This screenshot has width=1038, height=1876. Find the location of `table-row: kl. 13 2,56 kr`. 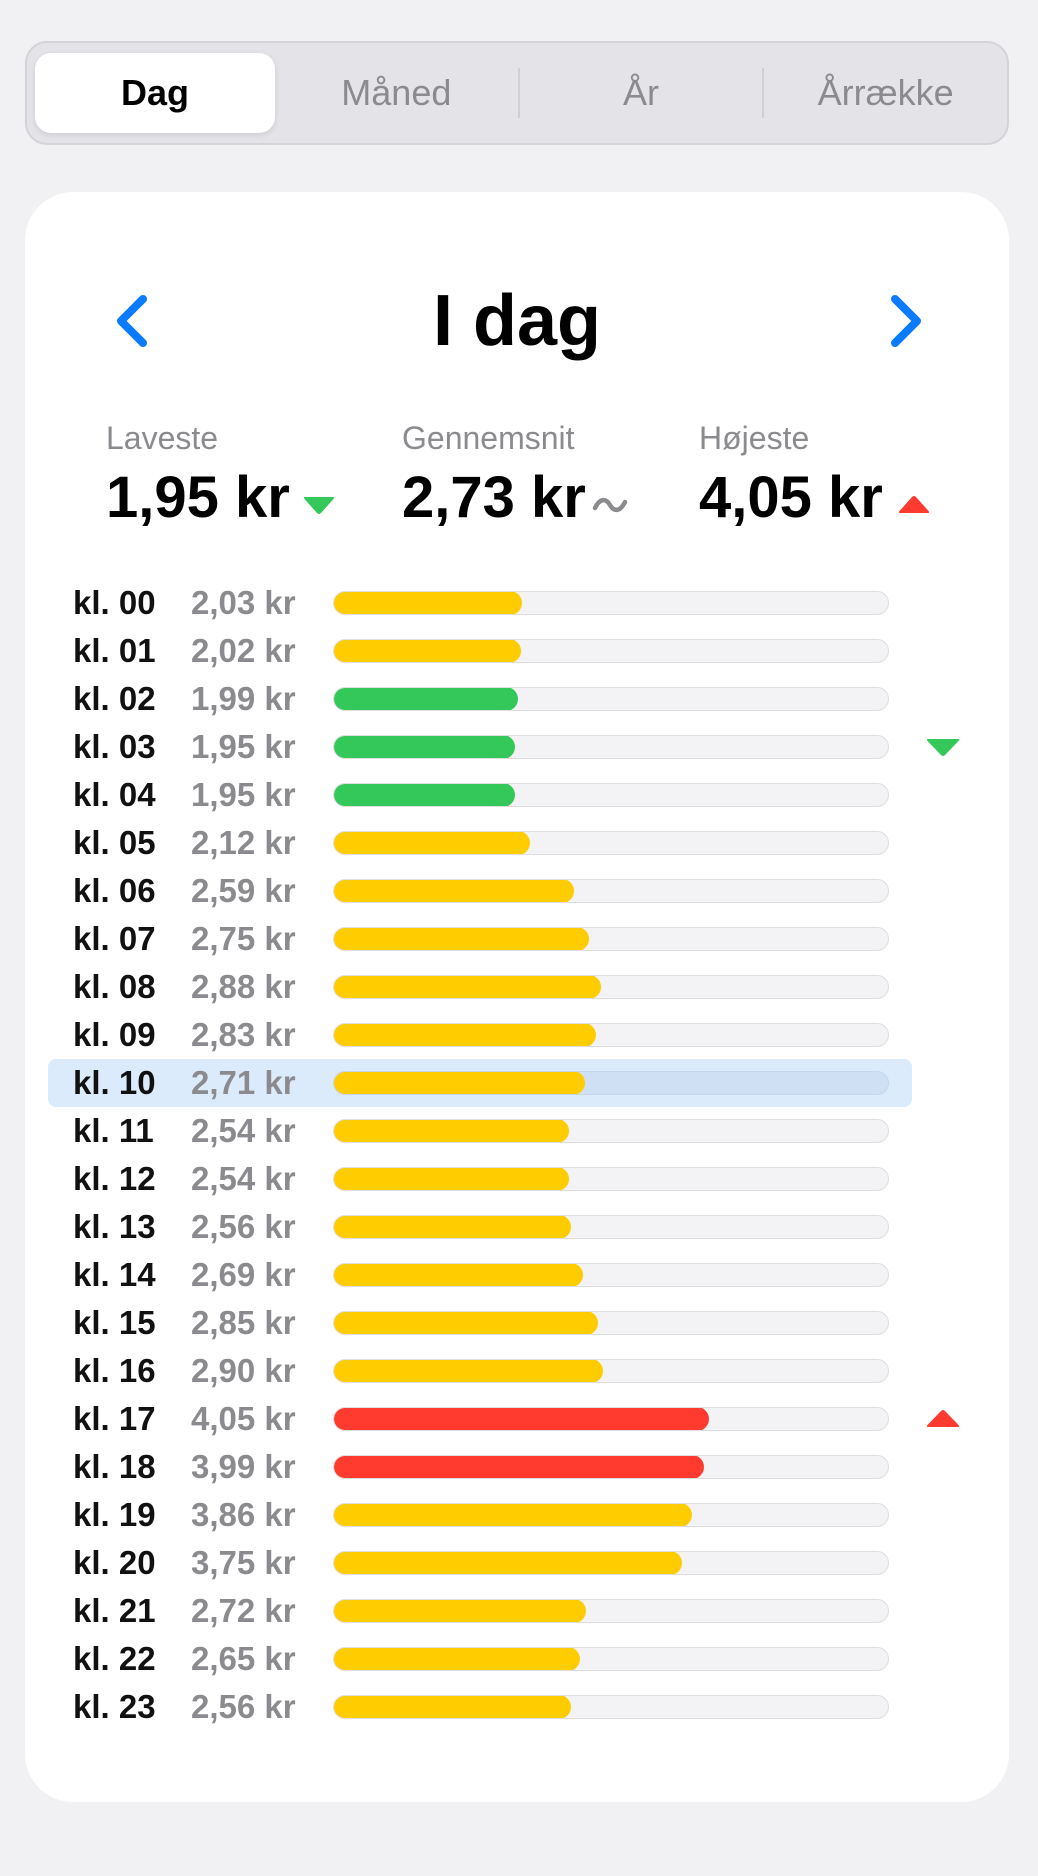

table-row: kl. 13 2,56 kr is located at coordinates (517, 1227).